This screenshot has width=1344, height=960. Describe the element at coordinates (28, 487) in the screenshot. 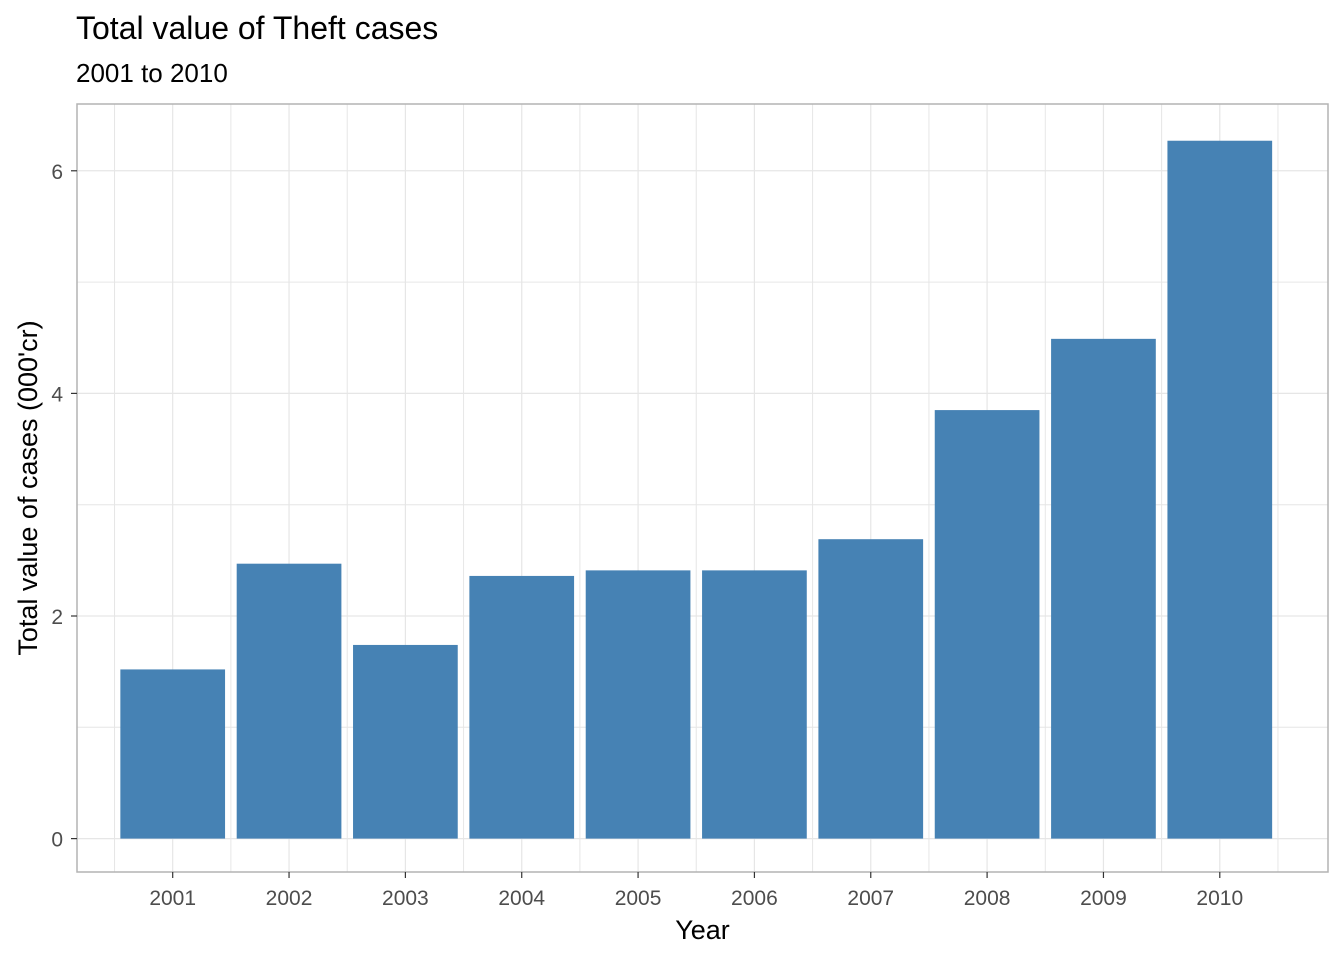

I see `y-axis-title: Total value of cases (000'cr)` at that location.